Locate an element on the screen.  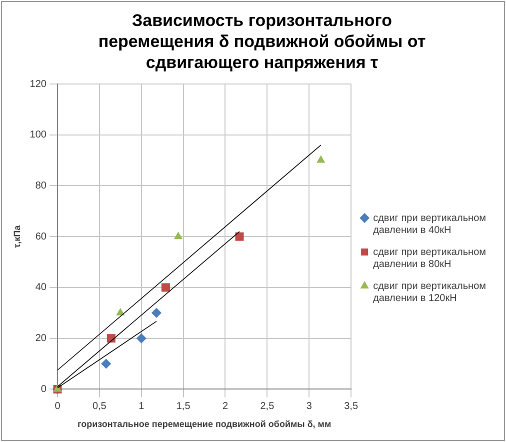
y-axis-title: τ,кПа is located at coordinates (17, 236).